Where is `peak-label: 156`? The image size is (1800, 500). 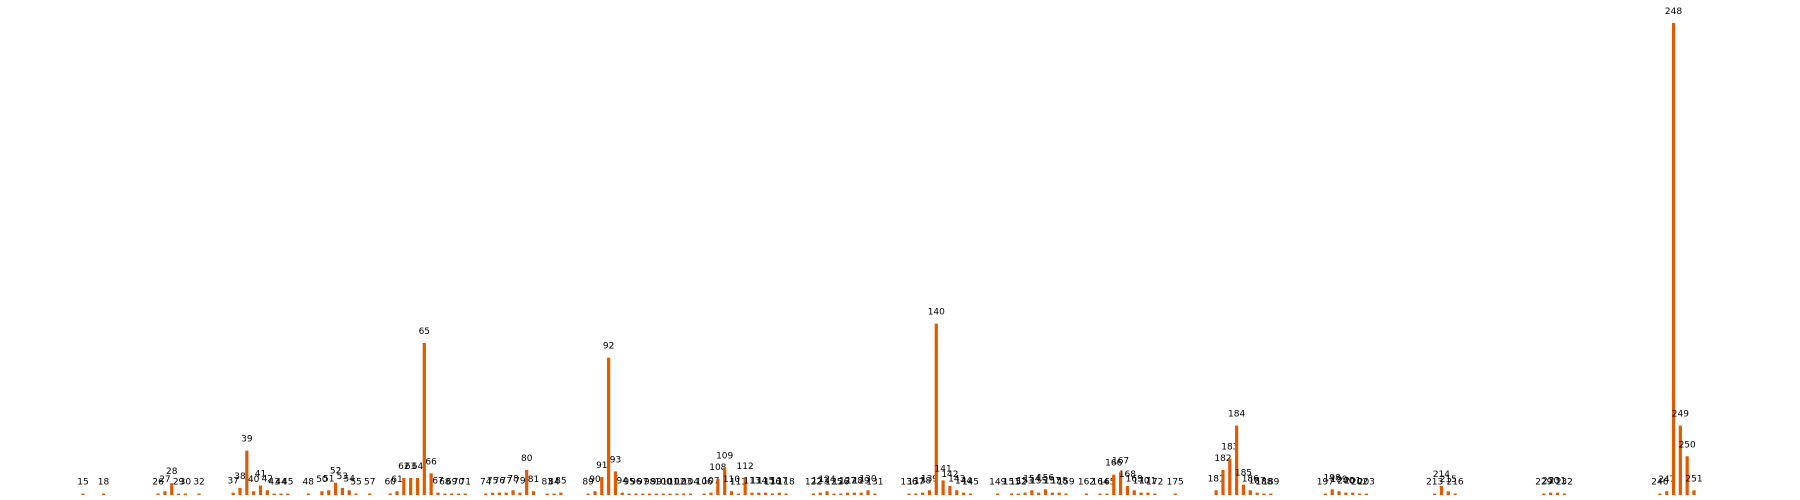 peak-label: 156 is located at coordinates (1045, 478).